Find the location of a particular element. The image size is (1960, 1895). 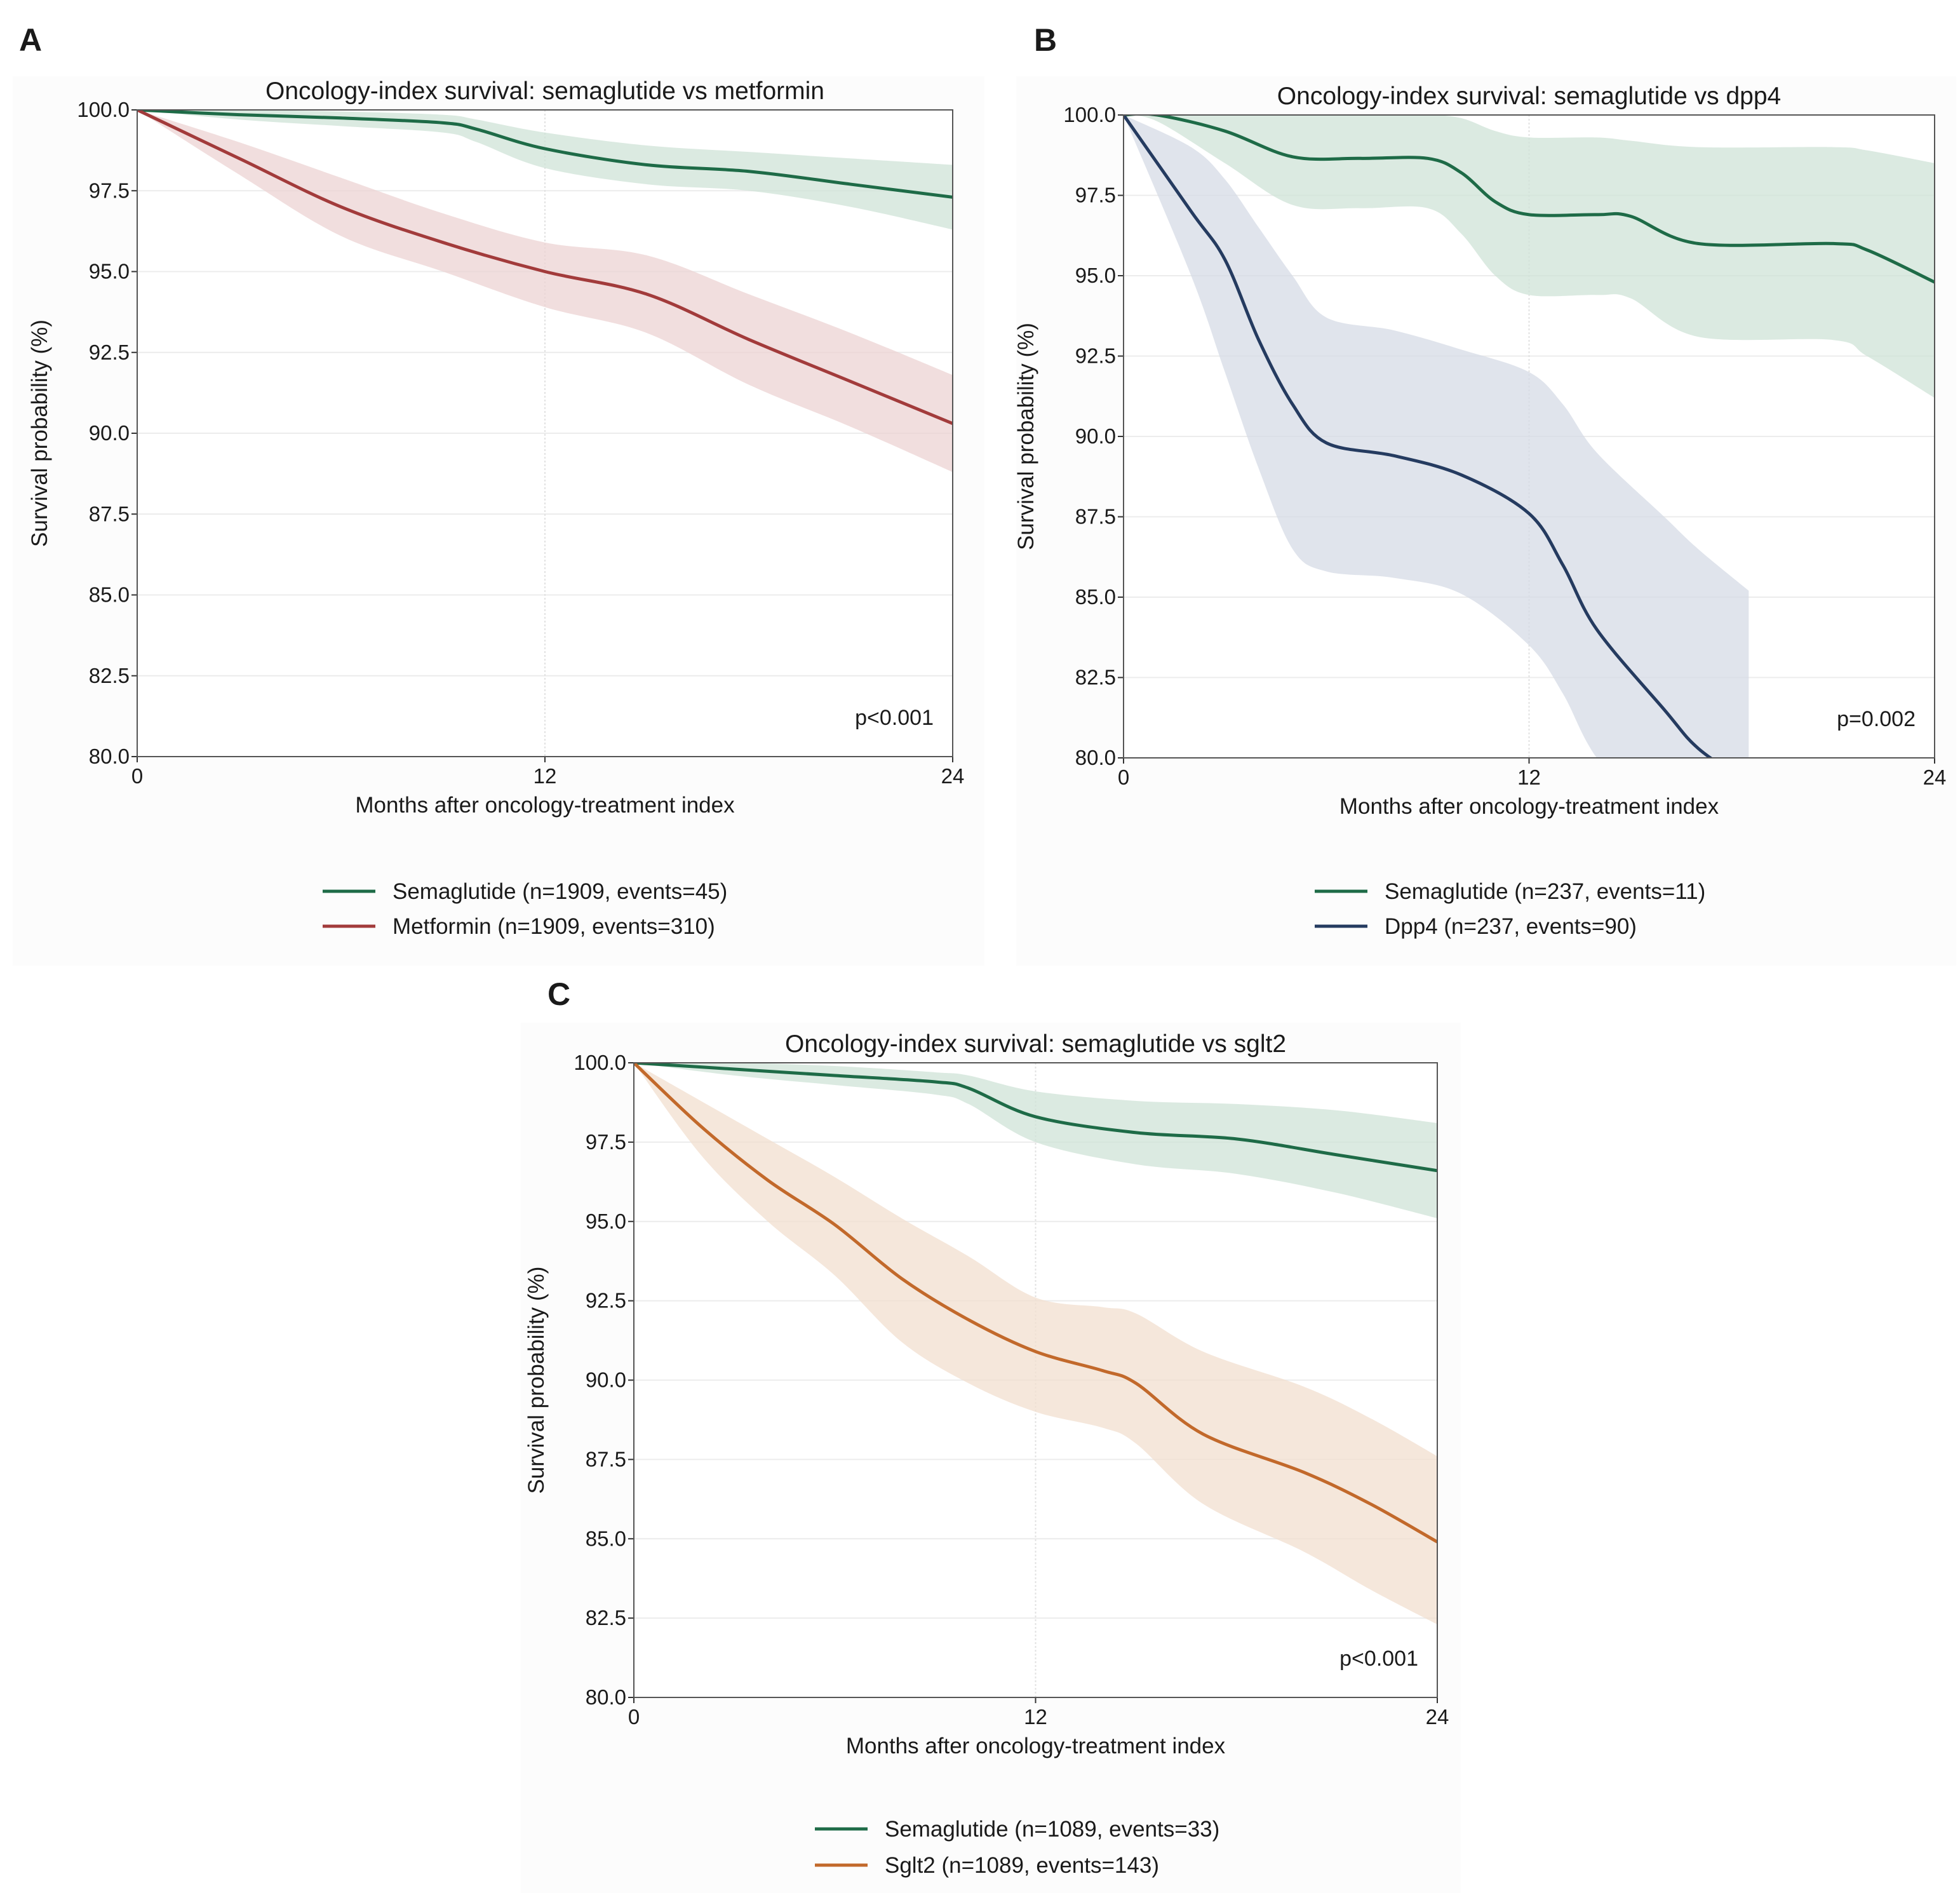

legend-label-0: Semaglutide (n=237, events=11) is located at coordinates (1545, 891).